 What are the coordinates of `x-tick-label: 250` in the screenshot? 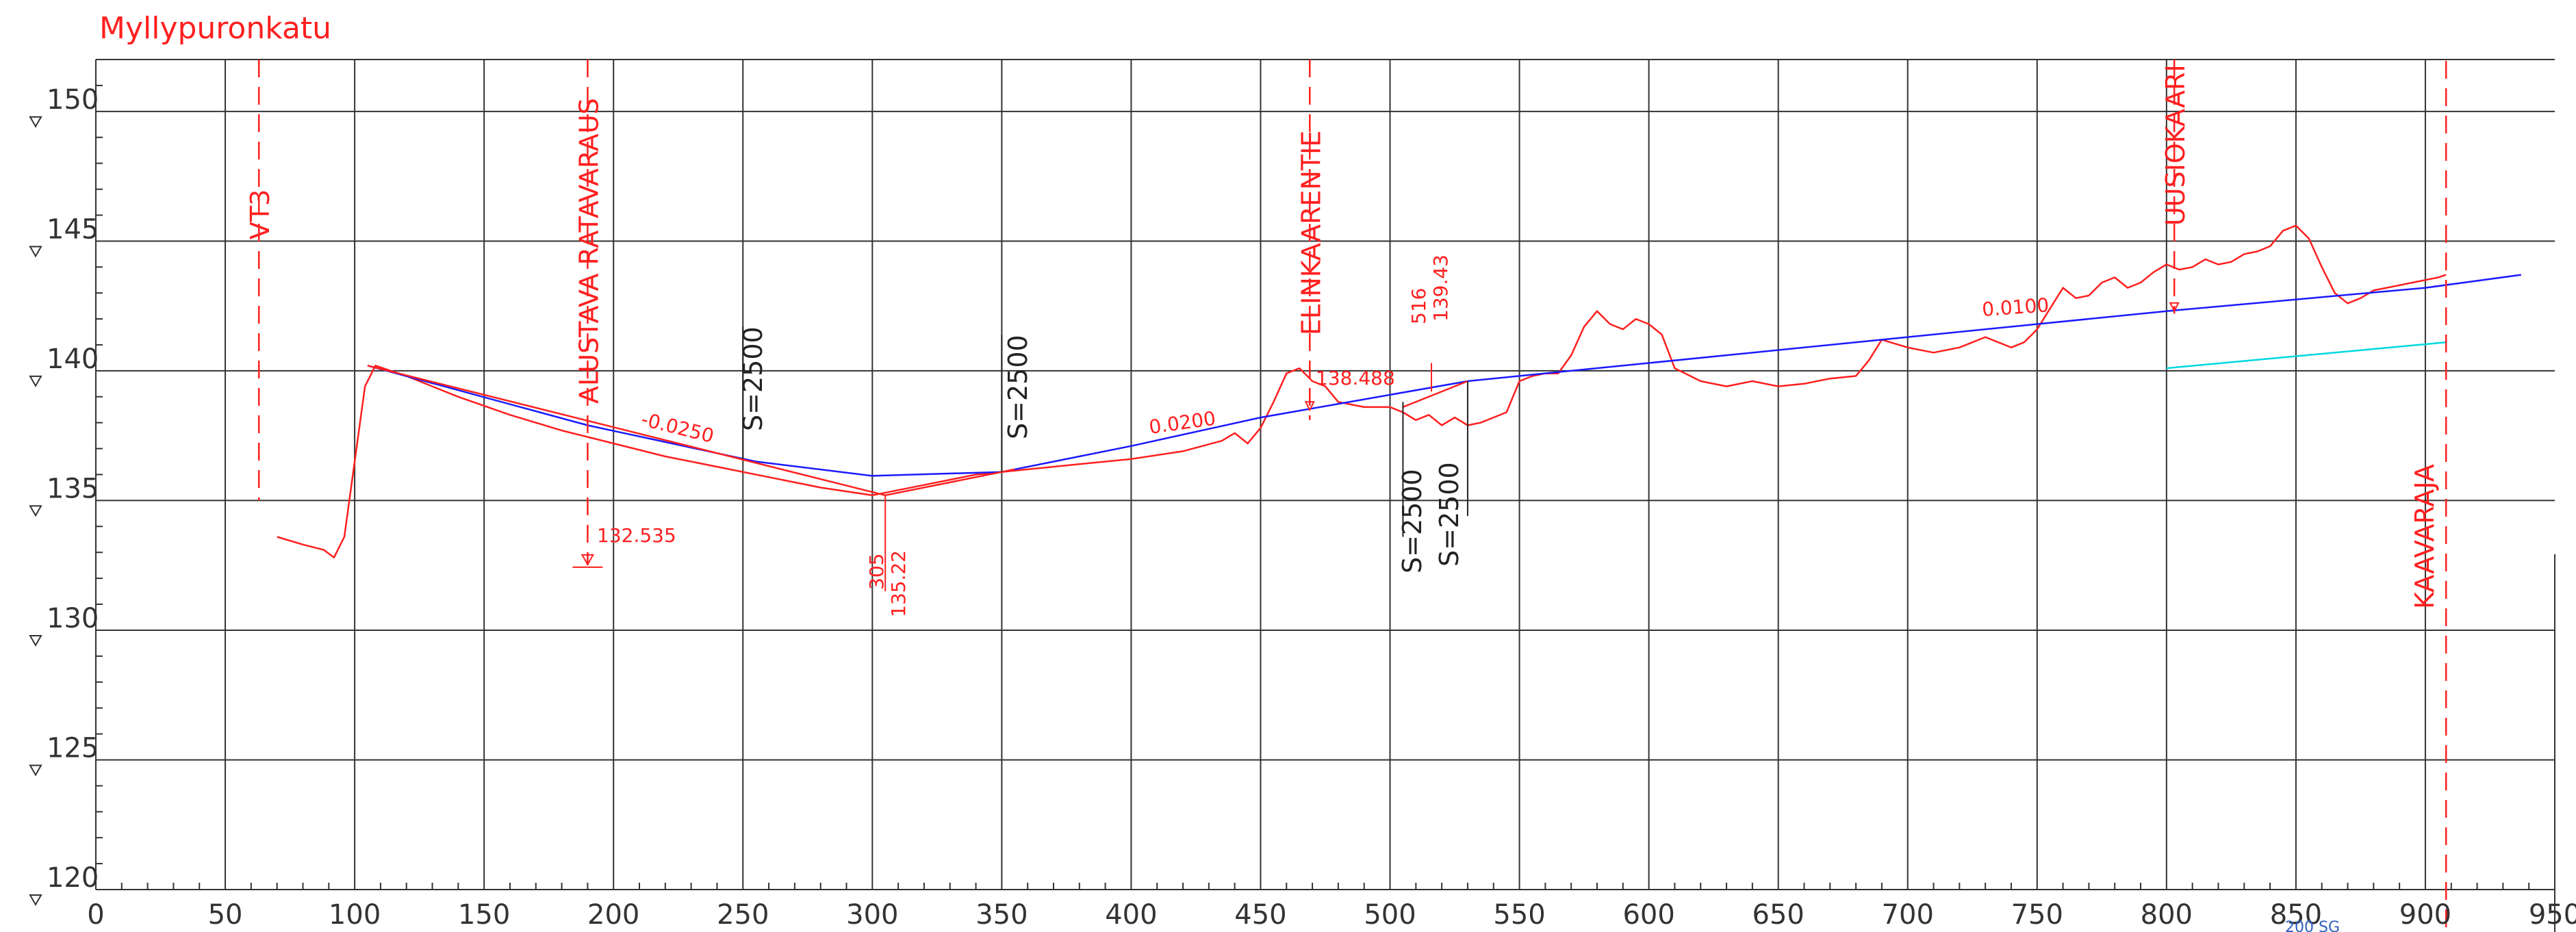 It's located at (743, 915).